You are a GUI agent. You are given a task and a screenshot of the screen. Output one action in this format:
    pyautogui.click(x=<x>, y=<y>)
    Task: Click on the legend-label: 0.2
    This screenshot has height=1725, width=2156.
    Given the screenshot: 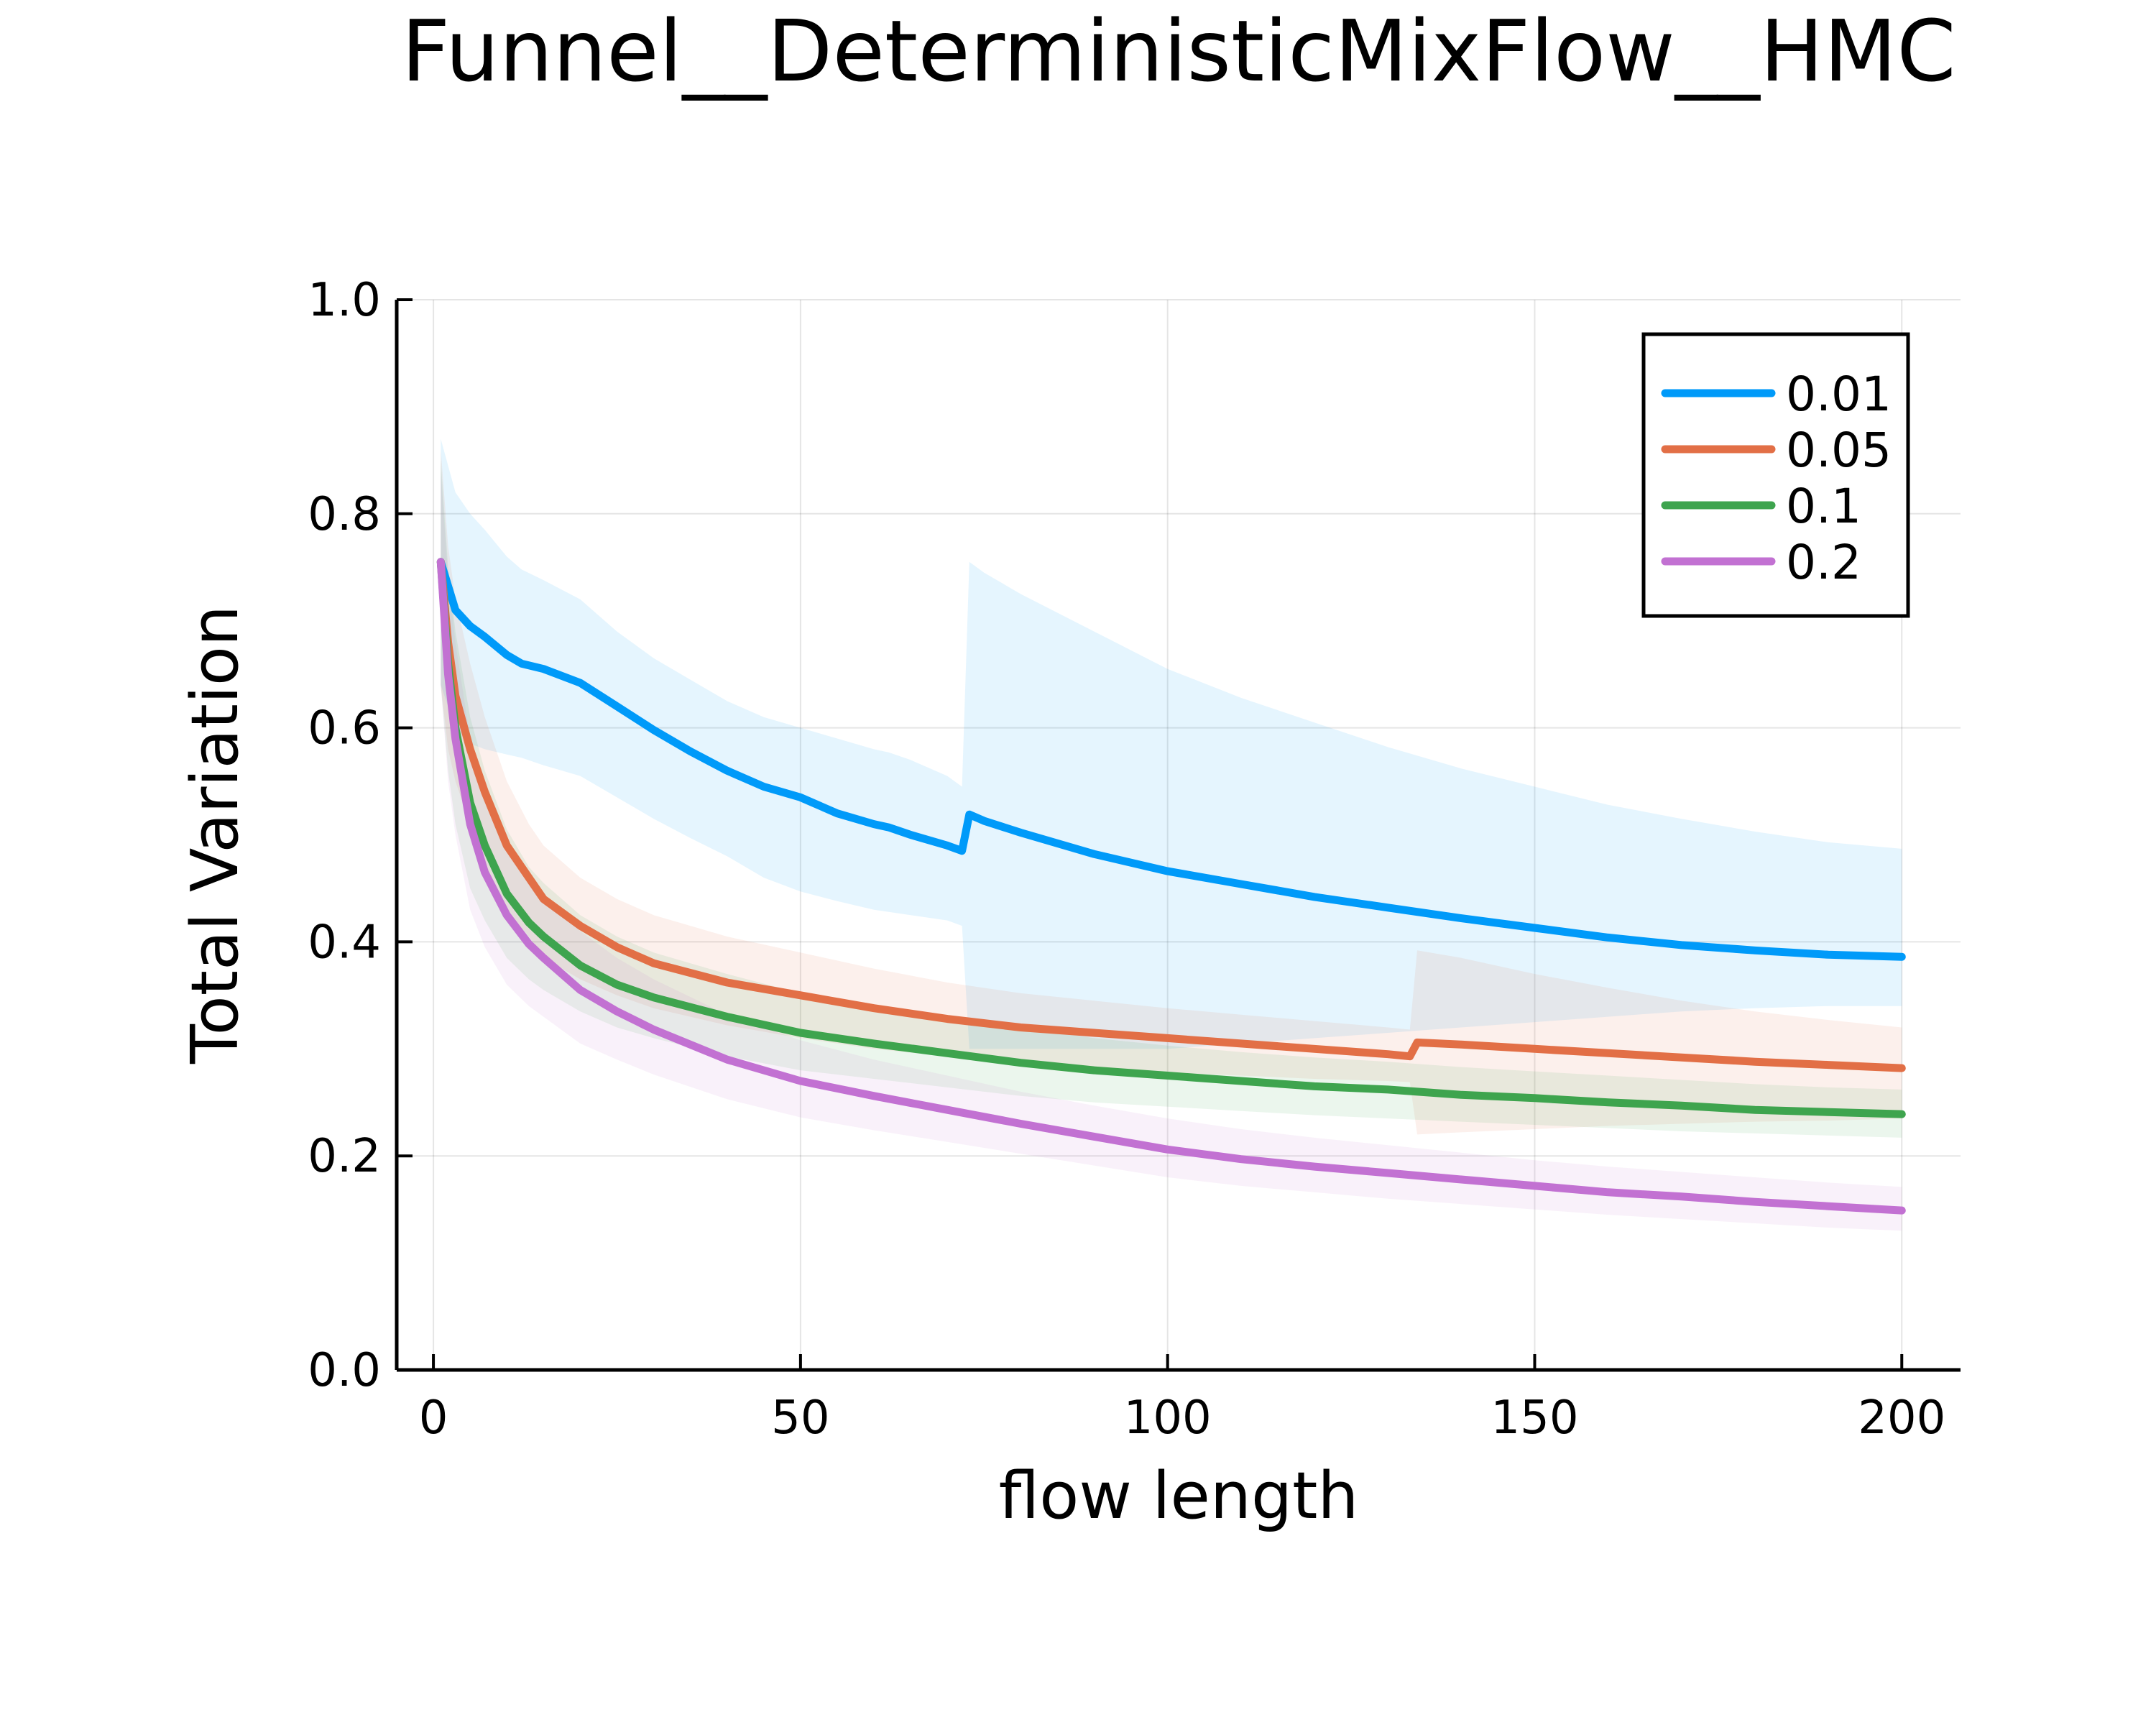 What is the action you would take?
    pyautogui.click(x=1824, y=562)
    